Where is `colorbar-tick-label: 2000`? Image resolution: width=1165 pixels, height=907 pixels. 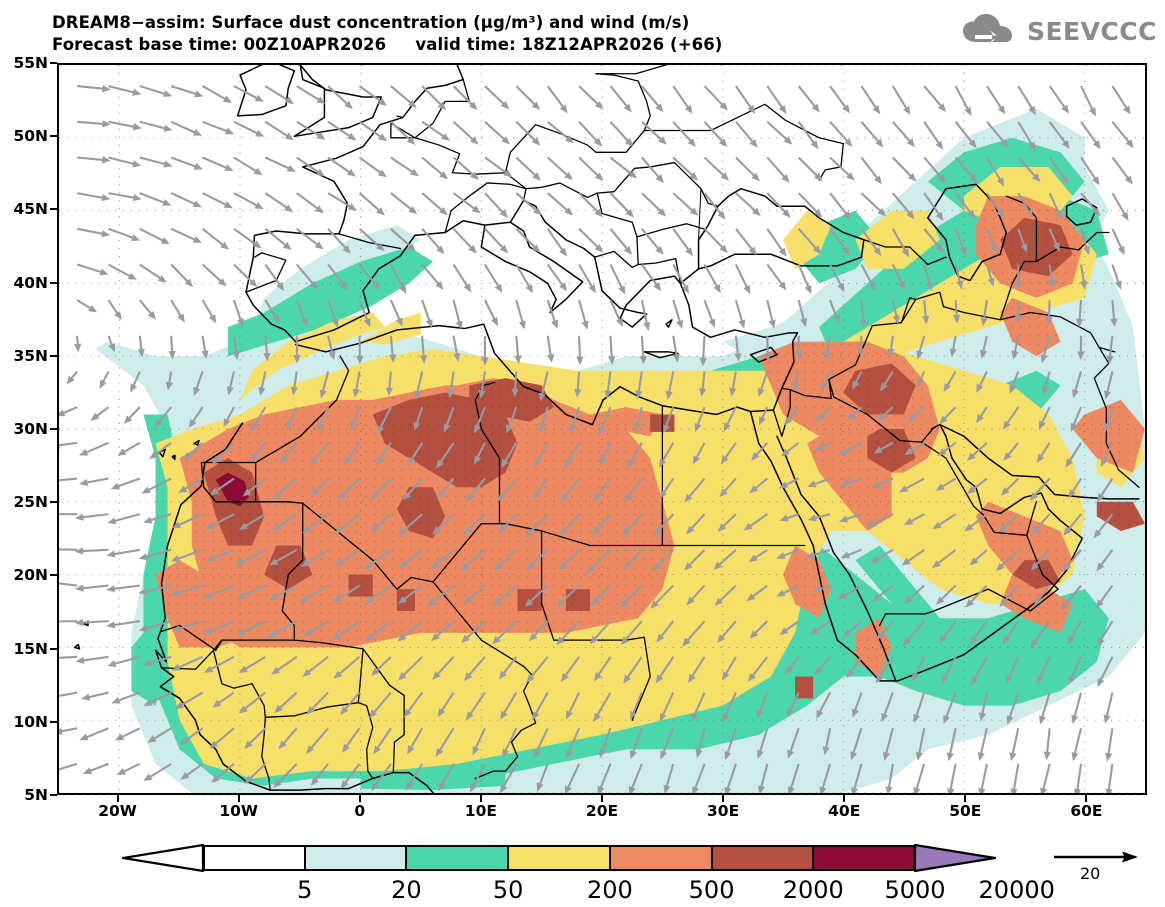 colorbar-tick-label: 2000 is located at coordinates (813, 890).